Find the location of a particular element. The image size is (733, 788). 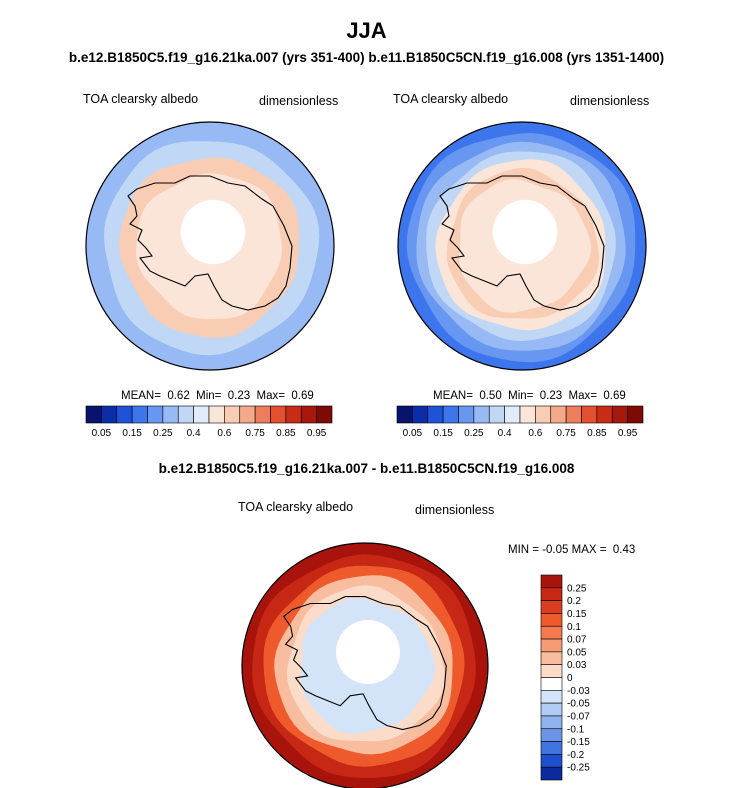

diff-max-value: 0.43 is located at coordinates (624, 550).